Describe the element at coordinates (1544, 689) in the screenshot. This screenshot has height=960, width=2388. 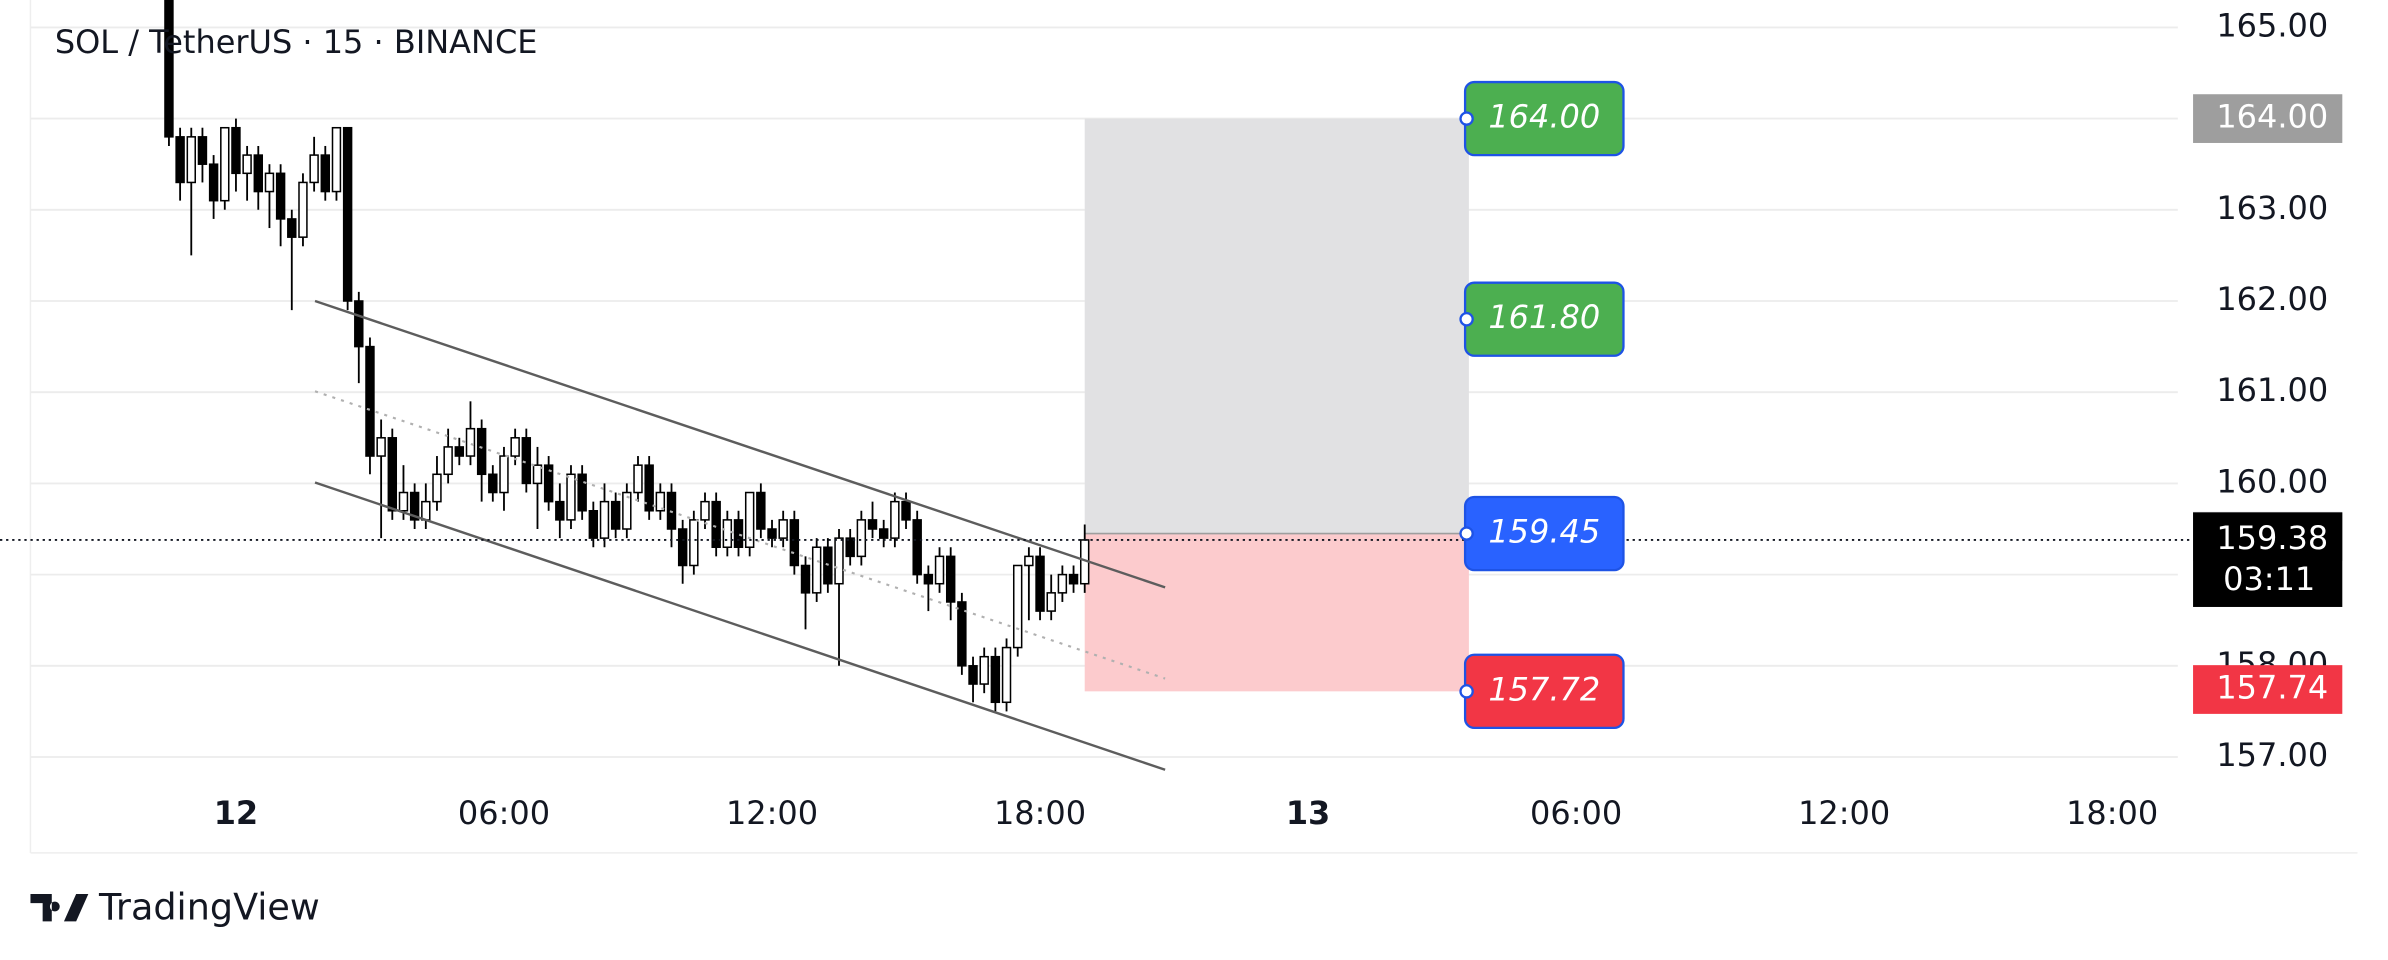
I see `stop-label: 157.72` at that location.